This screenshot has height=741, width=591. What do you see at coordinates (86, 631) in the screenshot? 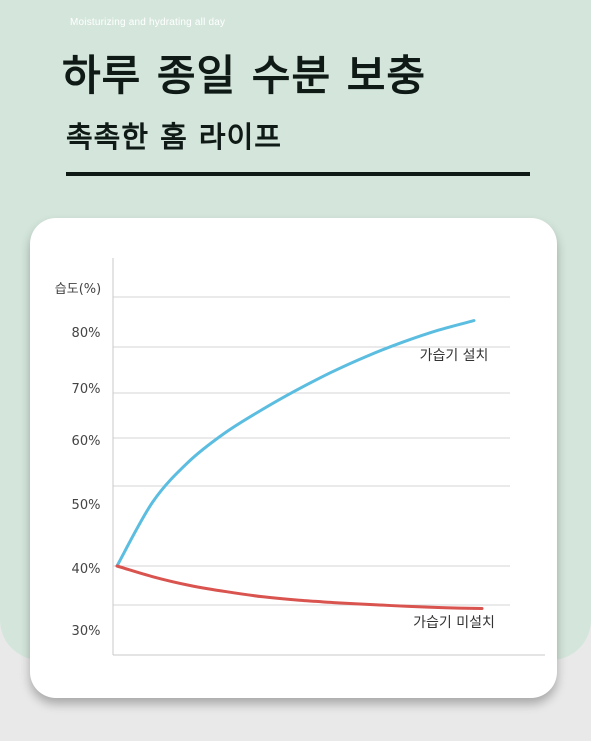
I see `y-tick-label: 30%` at bounding box center [86, 631].